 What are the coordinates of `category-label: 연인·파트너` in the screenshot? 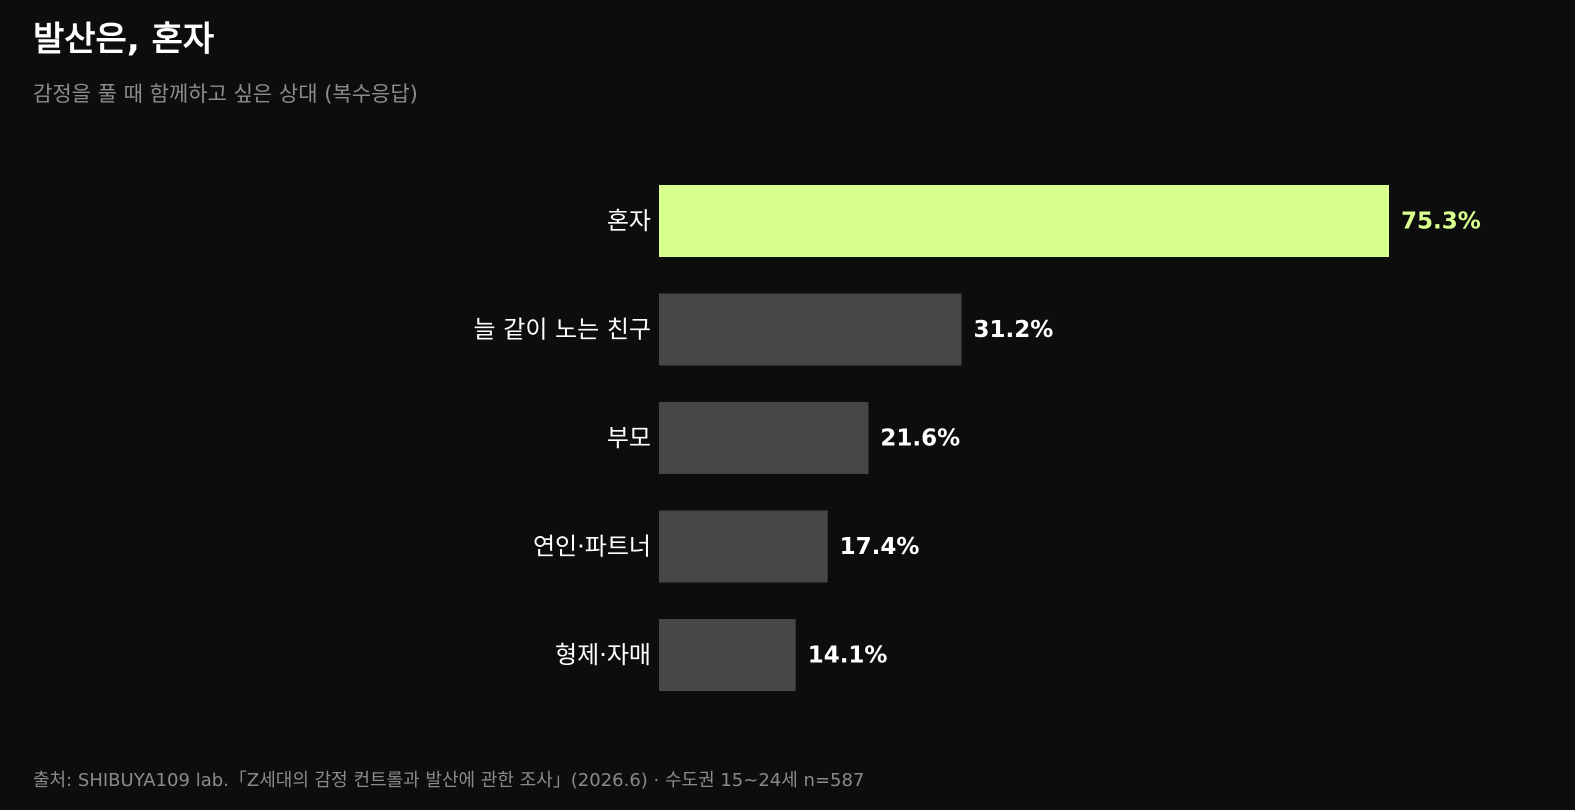 It's located at (592, 547).